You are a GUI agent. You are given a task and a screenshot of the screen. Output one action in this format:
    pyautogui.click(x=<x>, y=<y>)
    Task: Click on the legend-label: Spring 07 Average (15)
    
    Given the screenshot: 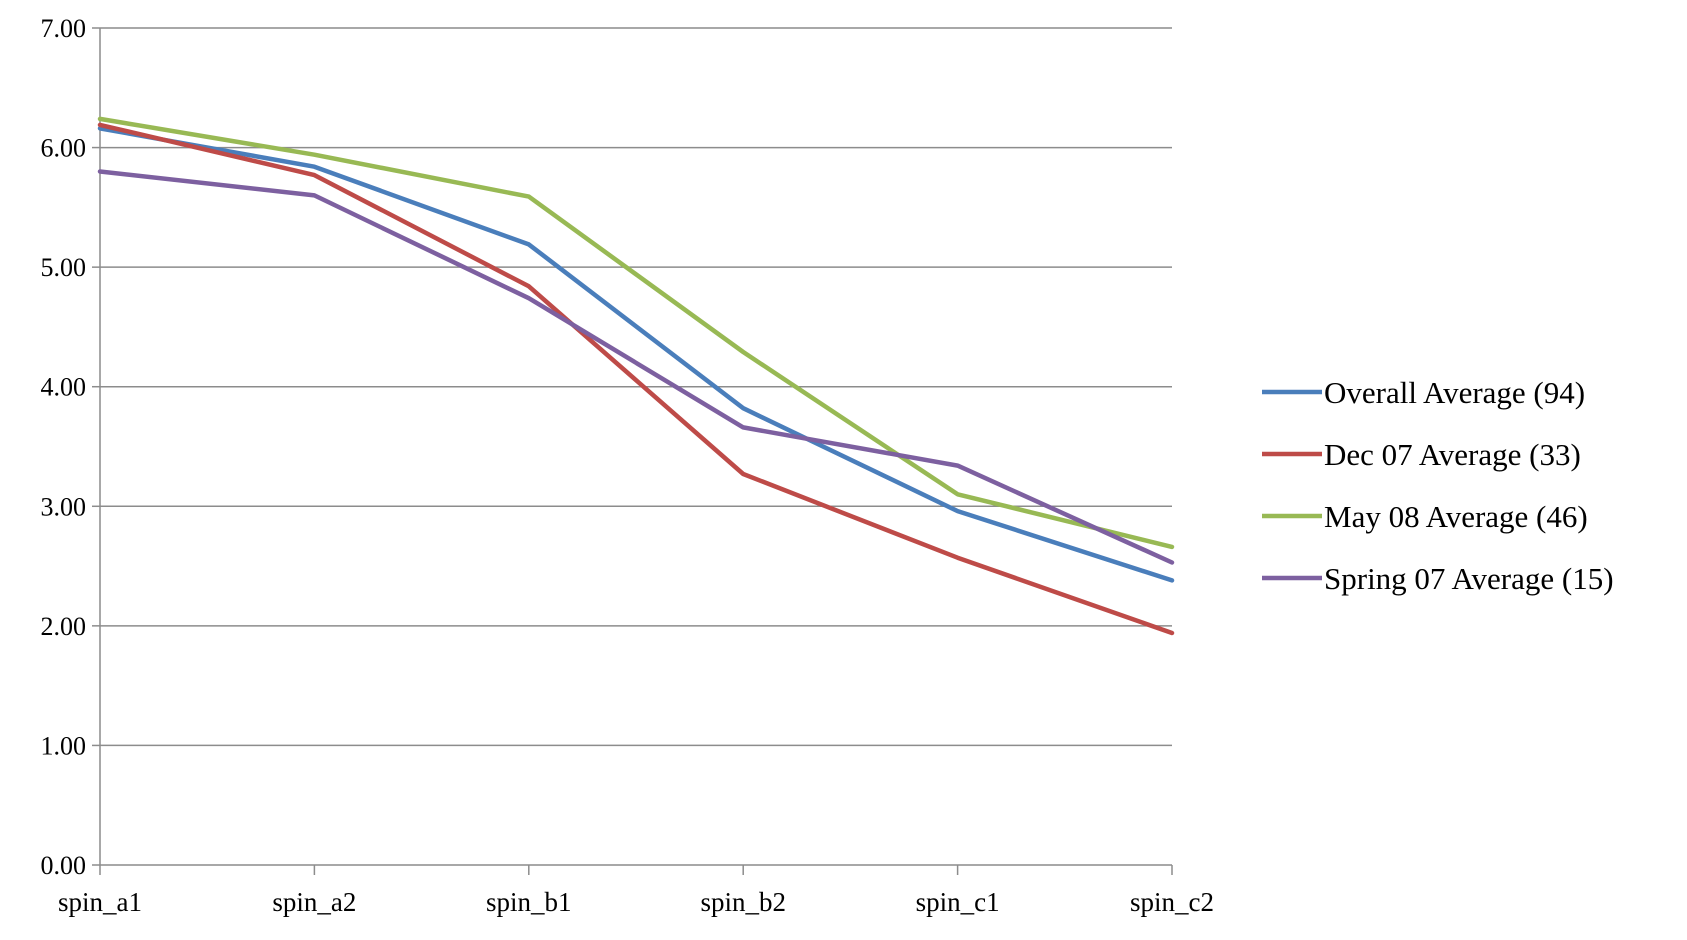 What is the action you would take?
    pyautogui.click(x=1469, y=578)
    